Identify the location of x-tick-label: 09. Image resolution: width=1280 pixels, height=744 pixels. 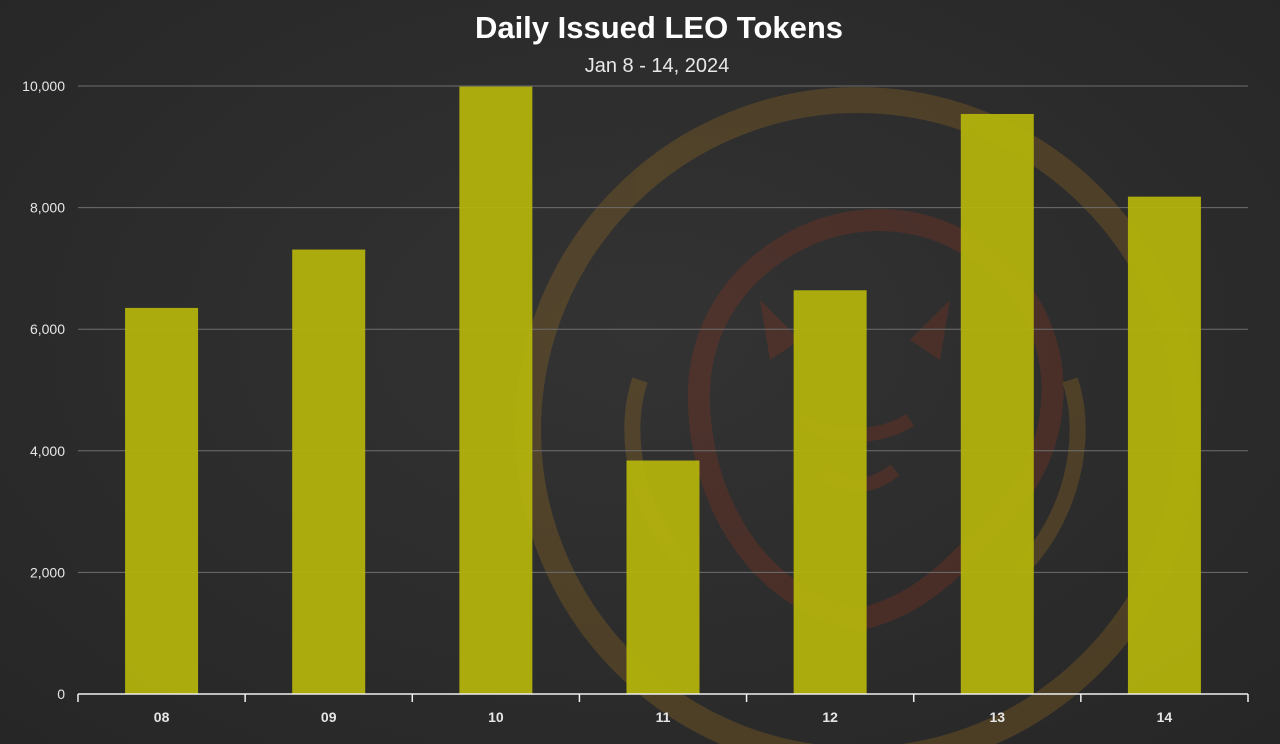
(329, 717).